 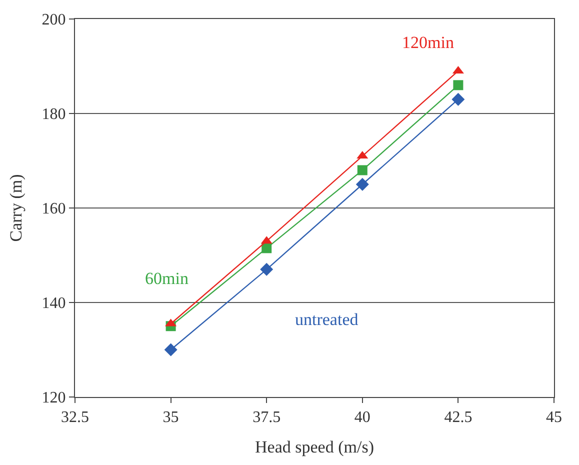 What do you see at coordinates (314, 447) in the screenshot?
I see `x-axis-title: Head speed (m/s)` at bounding box center [314, 447].